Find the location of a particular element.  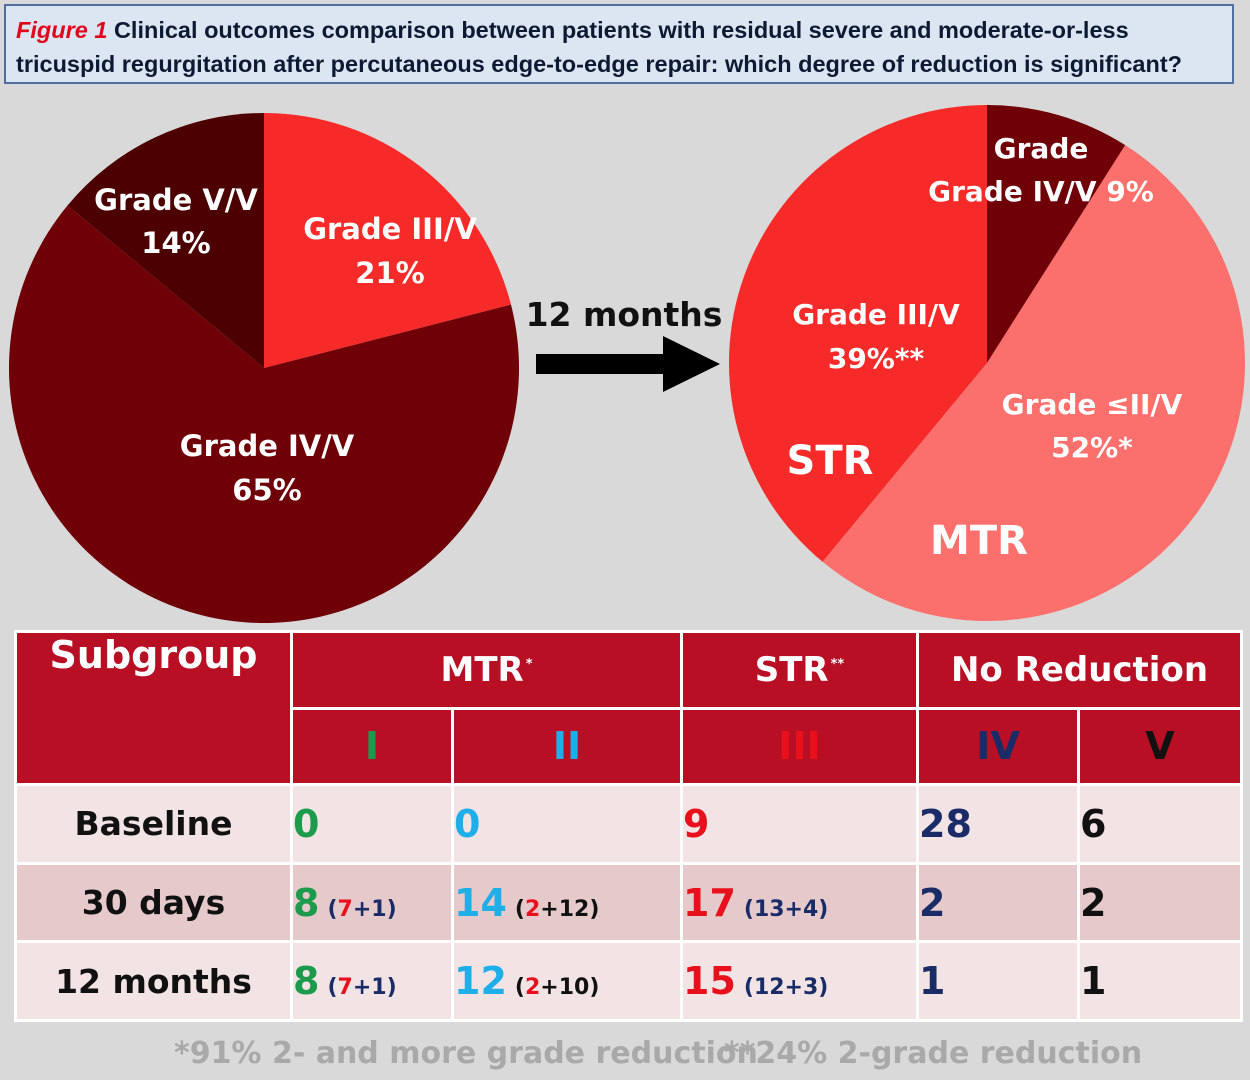

detail-rest: +10) is located at coordinates (570, 988).